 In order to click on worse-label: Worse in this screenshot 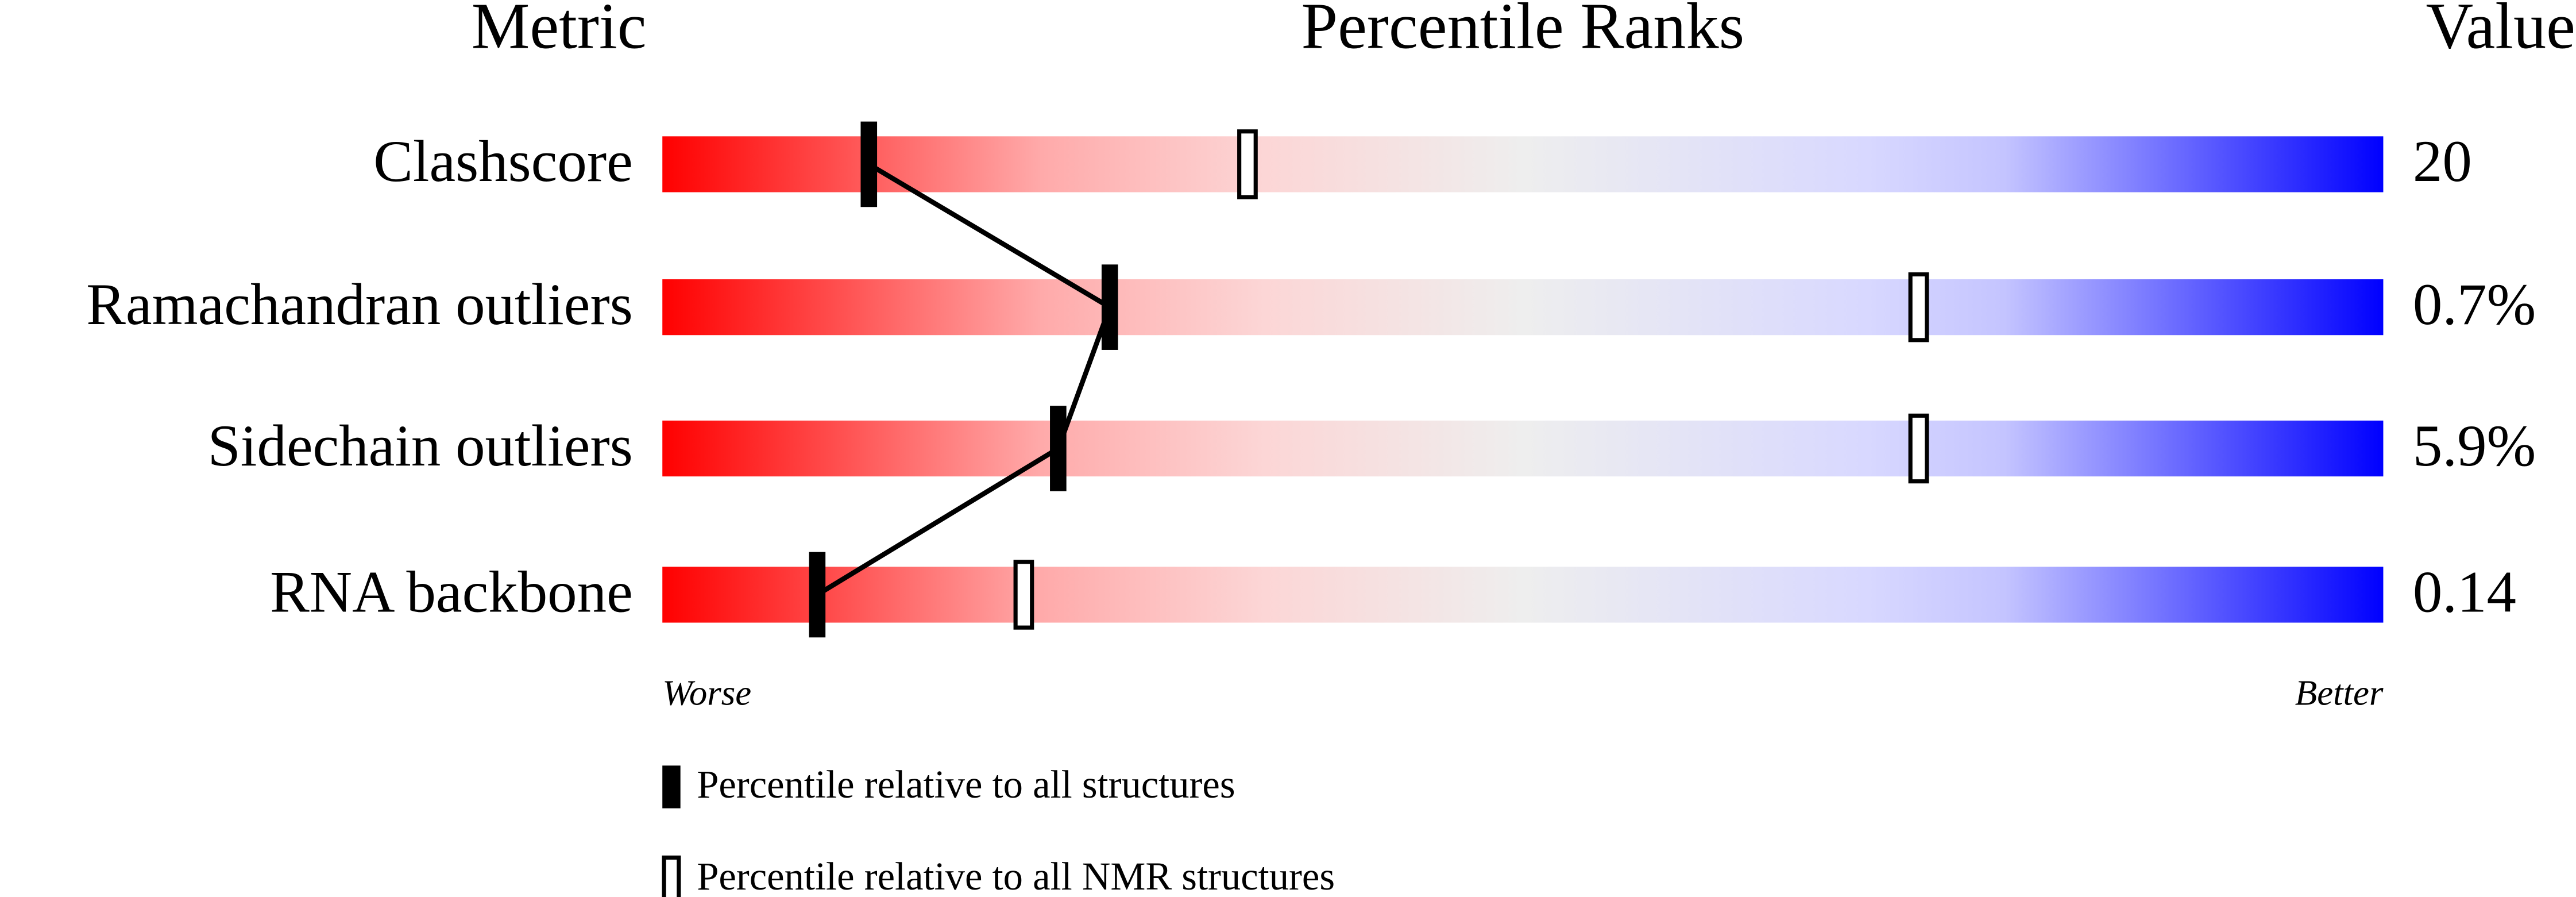, I will do `click(706, 693)`.